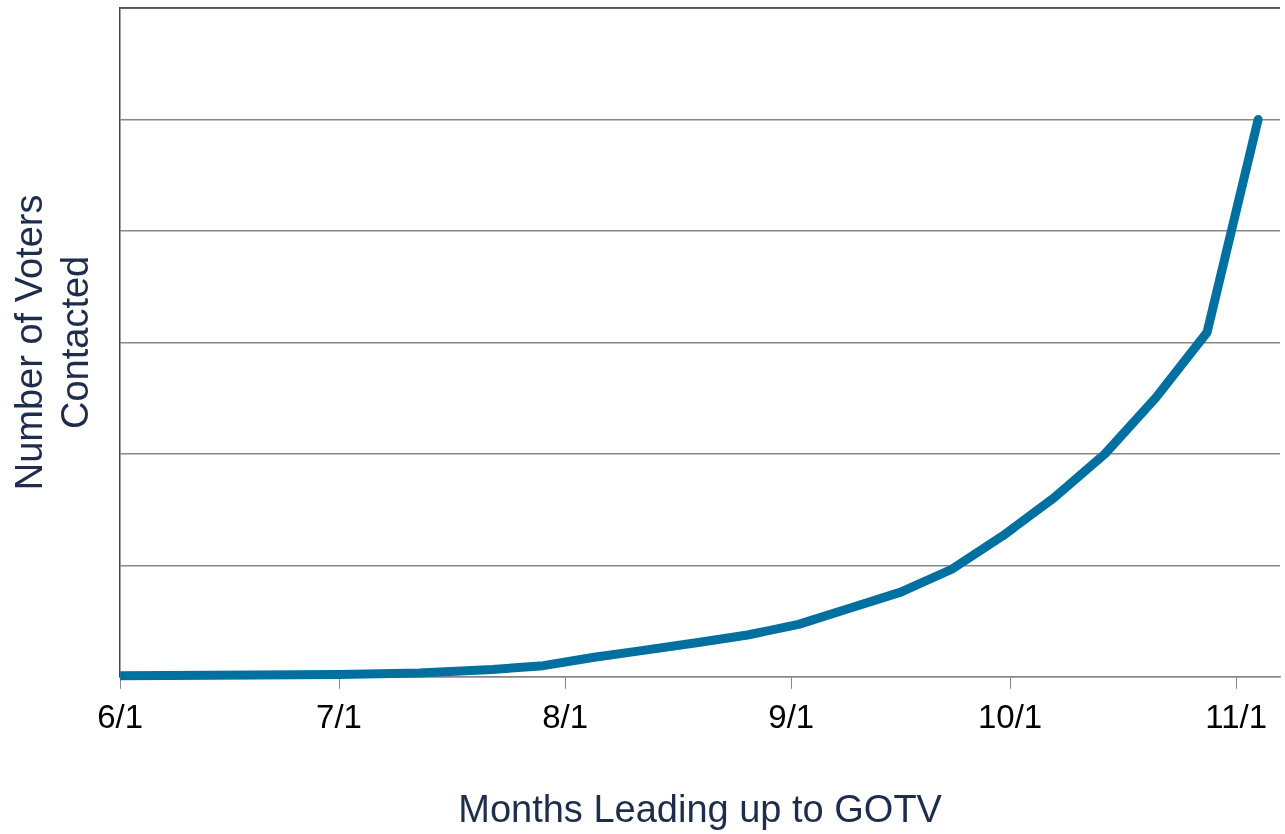 This screenshot has width=1285, height=834. Describe the element at coordinates (1236, 716) in the screenshot. I see `x-tick-label: 11/1` at that location.